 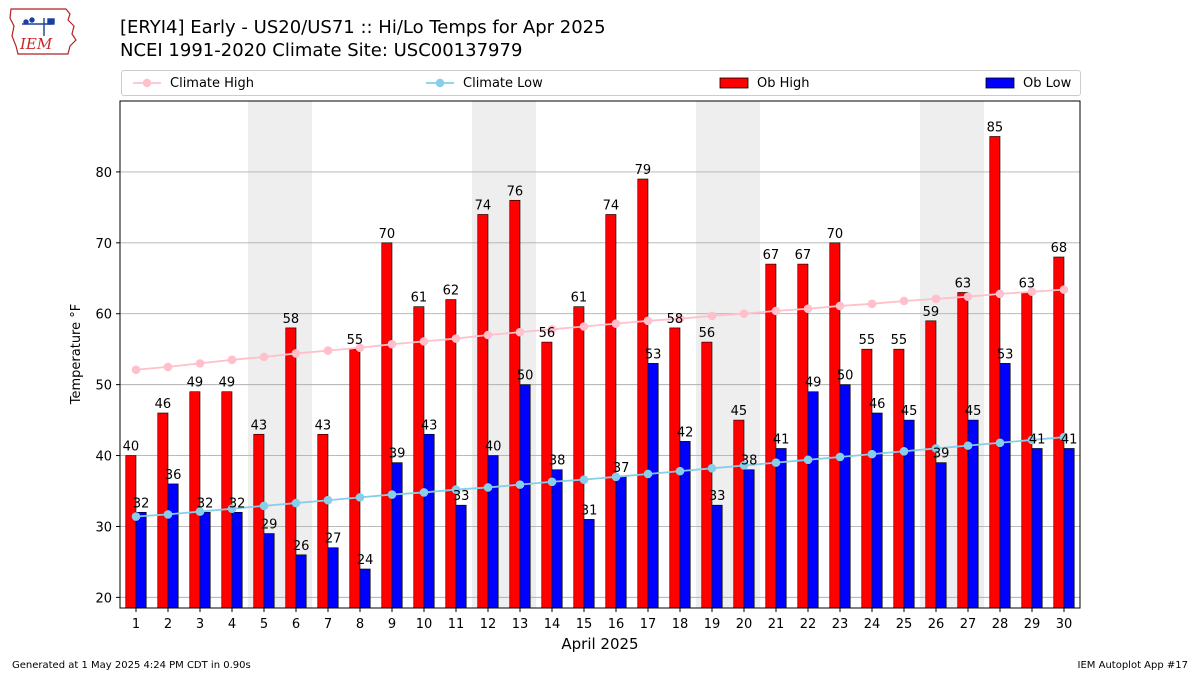 I want to click on x-tick-label-15: 15, so click(x=584, y=624).